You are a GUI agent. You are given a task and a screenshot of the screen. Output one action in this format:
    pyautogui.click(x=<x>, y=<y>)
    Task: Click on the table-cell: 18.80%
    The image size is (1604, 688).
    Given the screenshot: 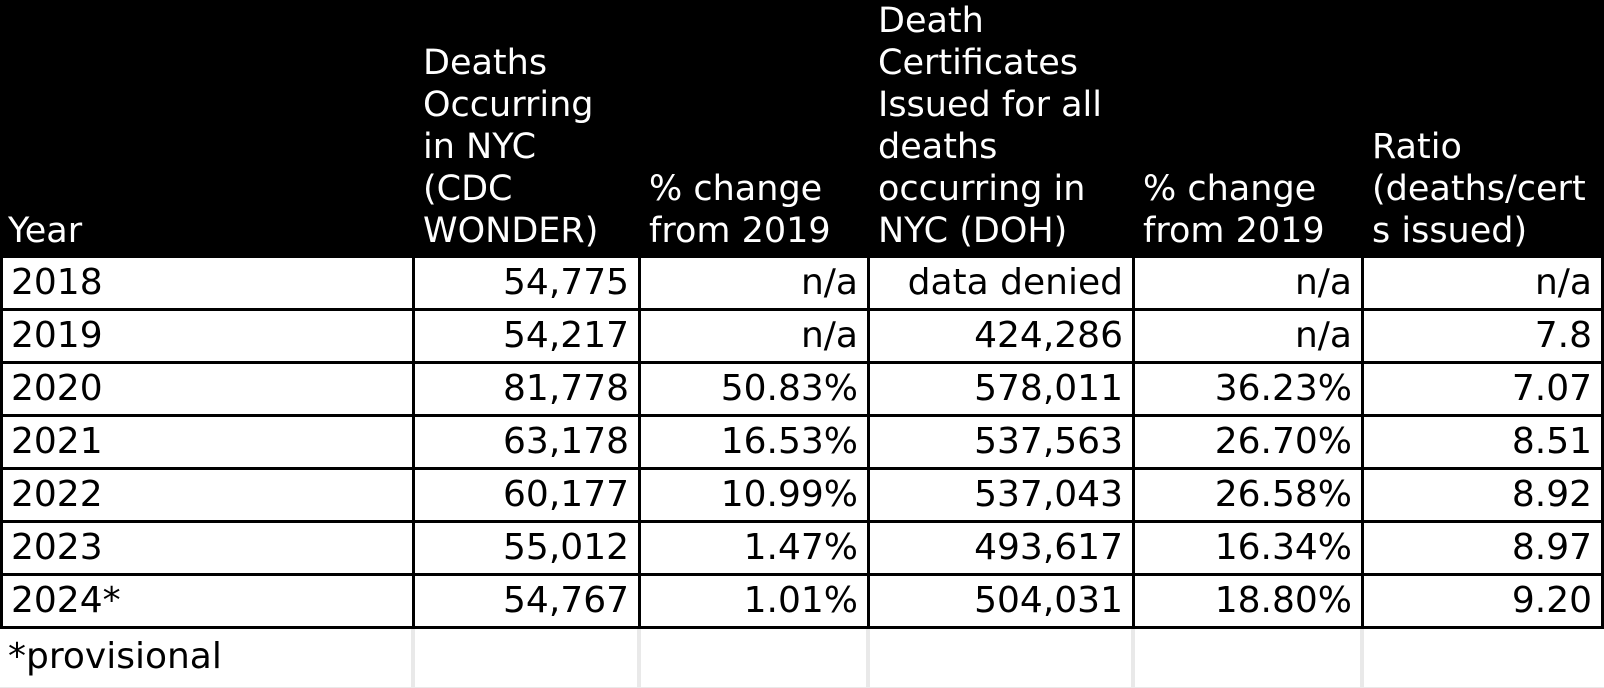 What is the action you would take?
    pyautogui.click(x=1249, y=602)
    